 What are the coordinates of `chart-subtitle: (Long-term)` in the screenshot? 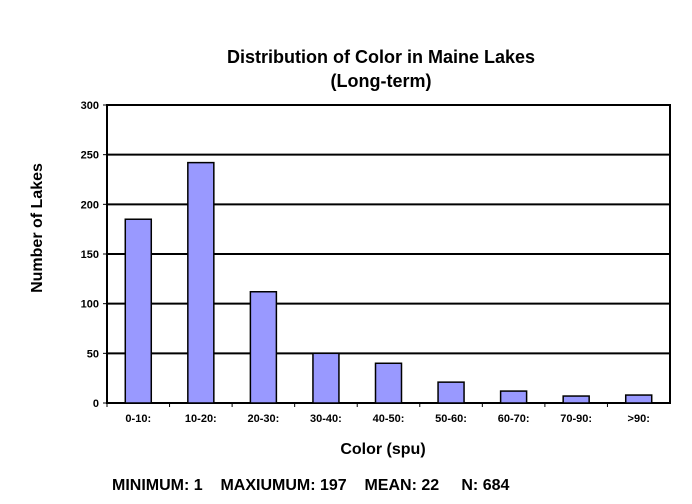 It's located at (381, 81).